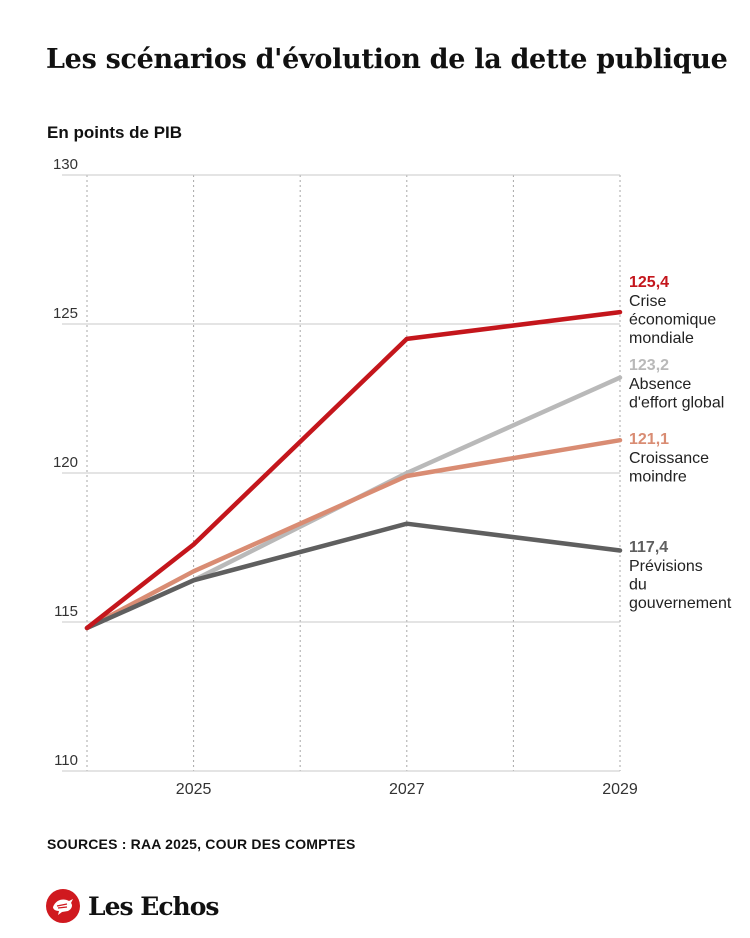 Image resolution: width=750 pixels, height=938 pixels. What do you see at coordinates (115, 132) in the screenshot?
I see `y-axis-unit-label: En points de PIB` at bounding box center [115, 132].